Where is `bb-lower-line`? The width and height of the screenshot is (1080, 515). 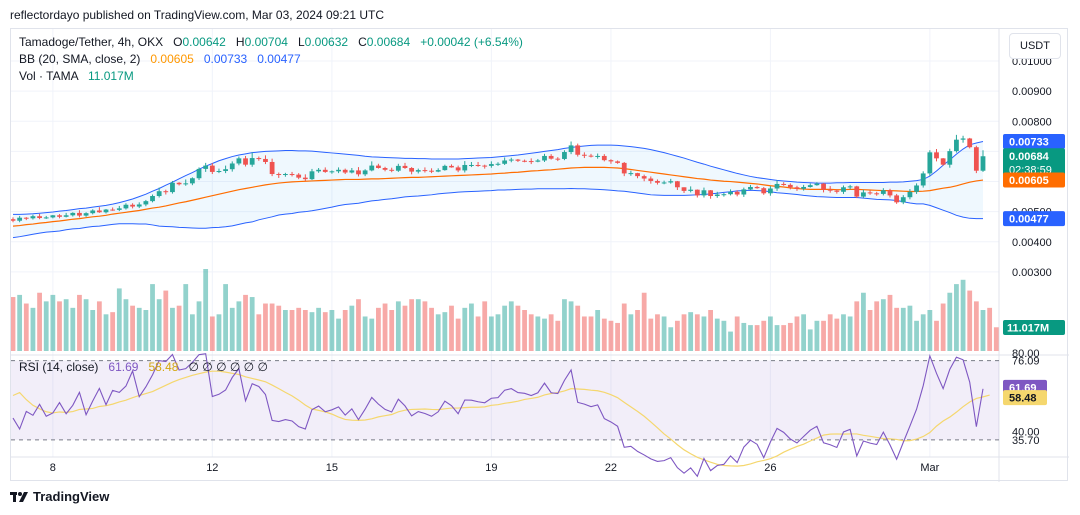 bb-lower-line is located at coordinates (497, 213).